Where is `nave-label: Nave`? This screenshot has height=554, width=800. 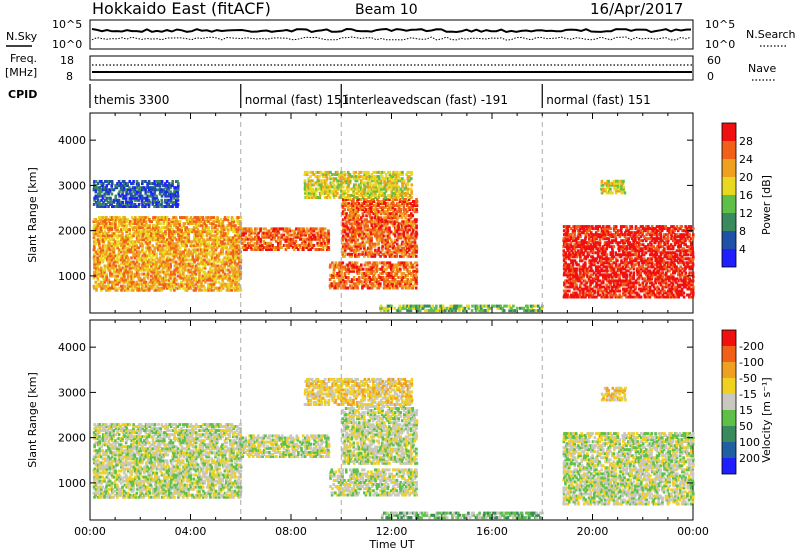 nave-label: Nave is located at coordinates (762, 68).